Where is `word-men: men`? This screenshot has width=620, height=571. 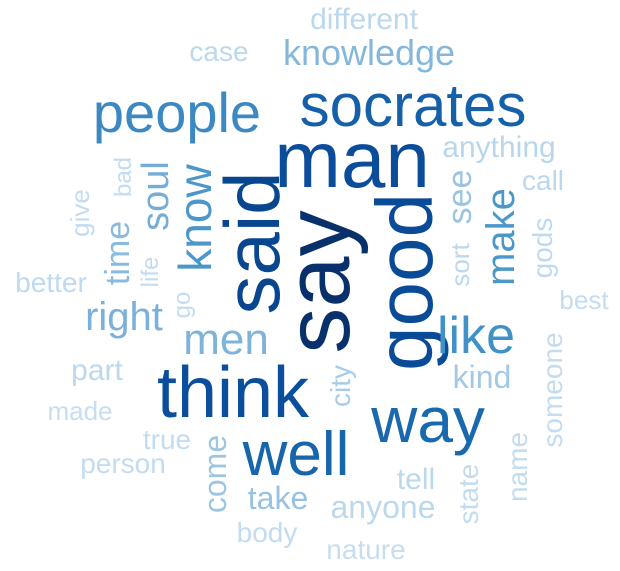 word-men: men is located at coordinates (226, 339).